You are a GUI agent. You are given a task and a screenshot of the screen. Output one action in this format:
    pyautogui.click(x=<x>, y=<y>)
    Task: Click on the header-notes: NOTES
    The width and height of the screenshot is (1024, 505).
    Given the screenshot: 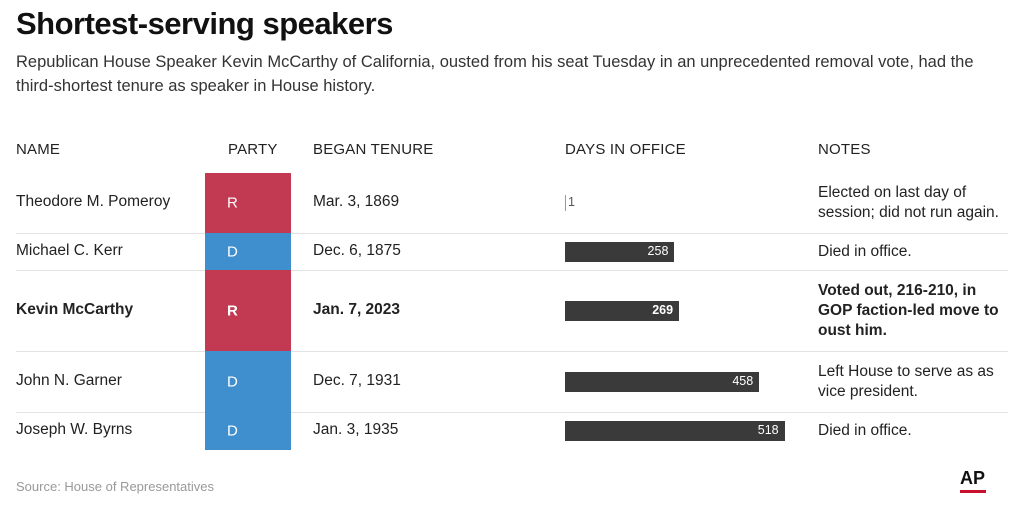 What is the action you would take?
    pyautogui.click(x=844, y=149)
    